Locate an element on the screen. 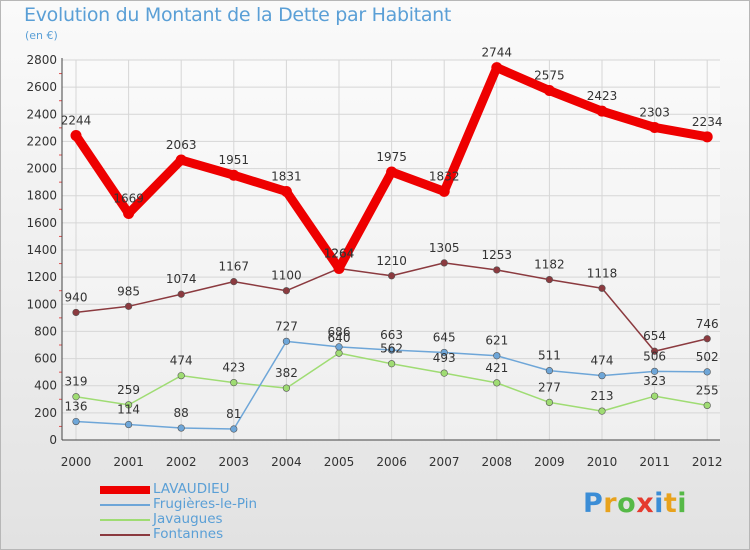 This screenshot has width=750, height=550. data-label: 506 is located at coordinates (654, 356).